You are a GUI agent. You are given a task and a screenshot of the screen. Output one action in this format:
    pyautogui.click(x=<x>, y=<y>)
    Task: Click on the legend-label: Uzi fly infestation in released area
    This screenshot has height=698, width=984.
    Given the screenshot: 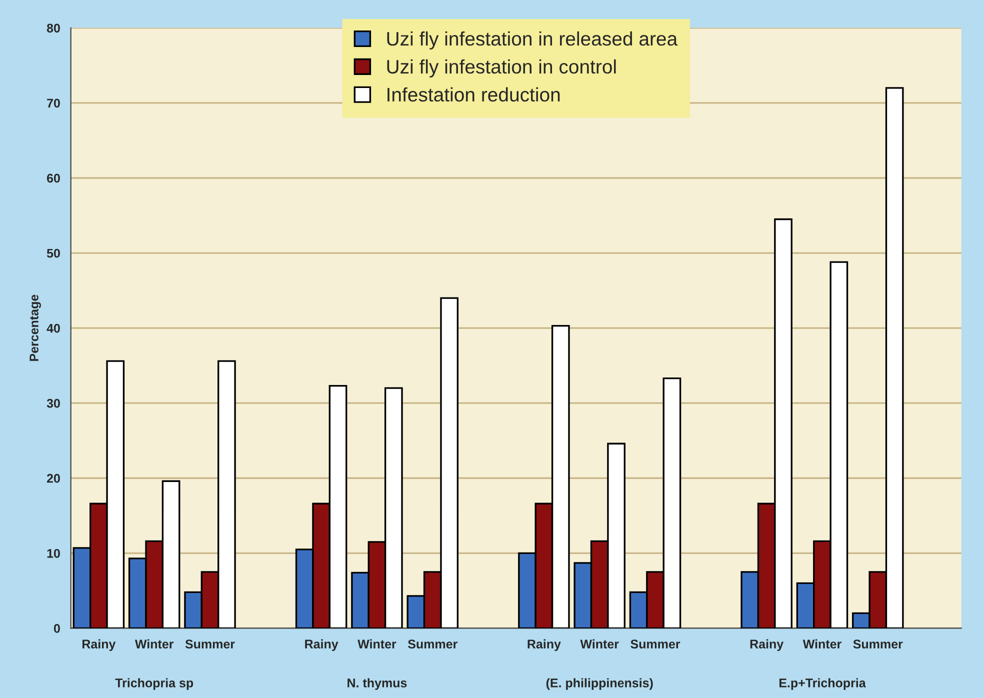 What is the action you would take?
    pyautogui.click(x=532, y=40)
    